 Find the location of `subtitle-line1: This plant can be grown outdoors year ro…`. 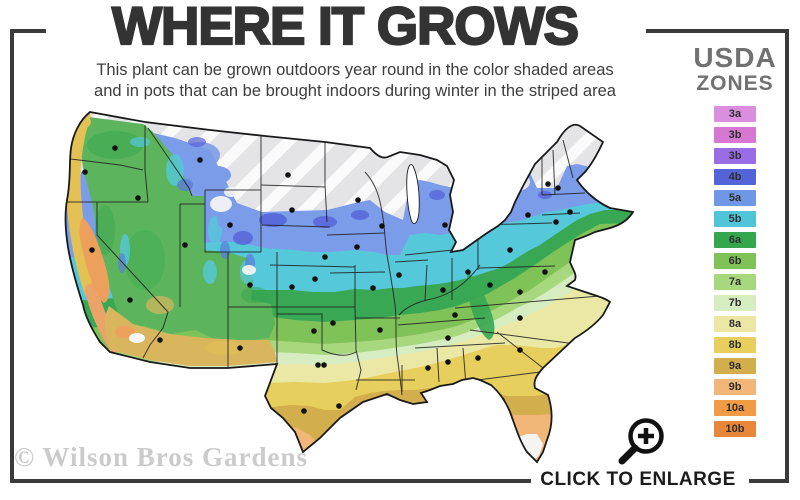

subtitle-line1: This plant can be grown outdoors year ro… is located at coordinates (355, 70).